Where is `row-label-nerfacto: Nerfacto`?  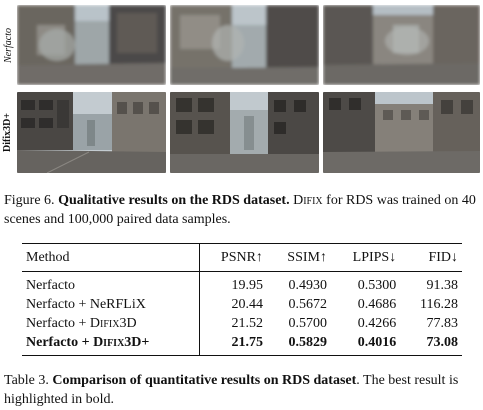
row-label-nerfacto: Nerfacto is located at coordinates (8, 45).